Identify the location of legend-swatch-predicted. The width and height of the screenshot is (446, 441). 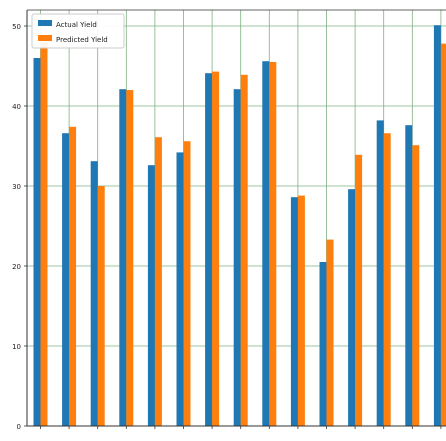
(45, 38).